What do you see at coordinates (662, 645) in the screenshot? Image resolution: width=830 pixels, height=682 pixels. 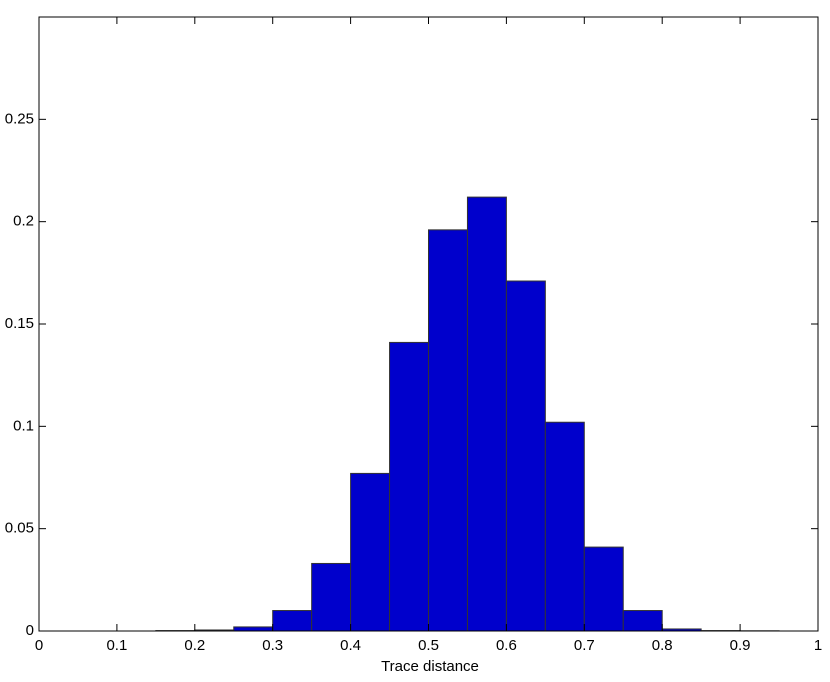 I see `x-tick-label: 0.8` at bounding box center [662, 645].